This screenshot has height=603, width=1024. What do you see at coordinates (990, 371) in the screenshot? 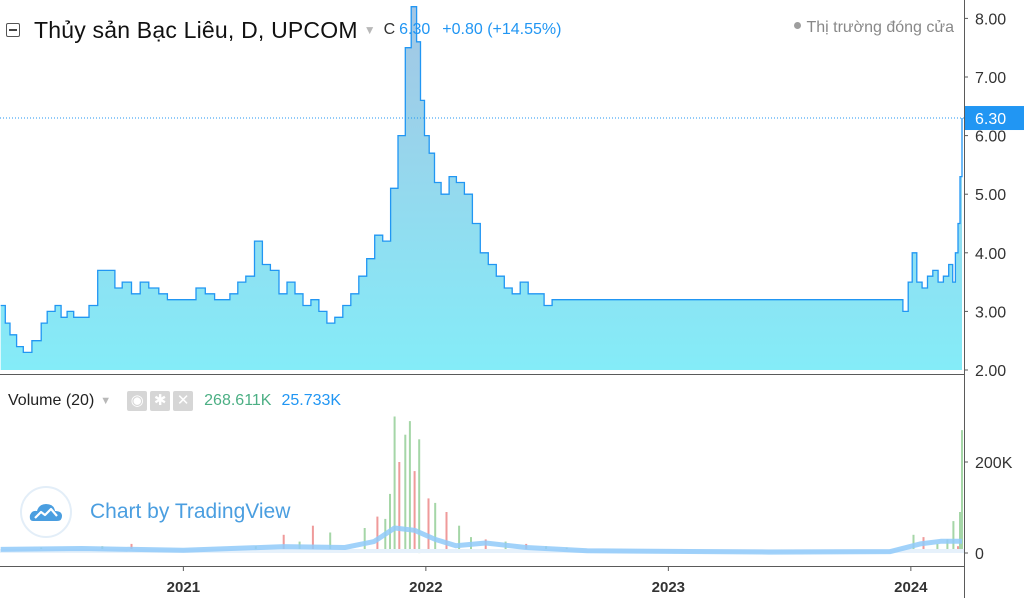
I see `price-tick-label: 2.00` at bounding box center [990, 371].